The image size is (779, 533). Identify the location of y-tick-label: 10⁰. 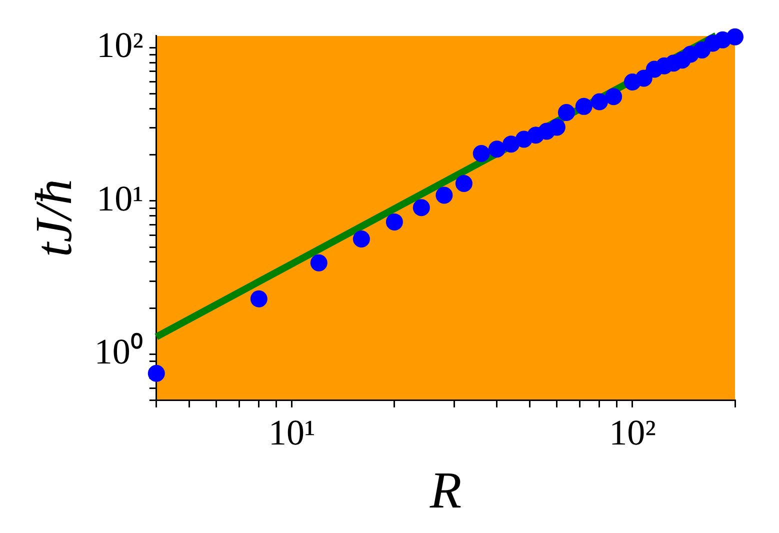
(119, 352).